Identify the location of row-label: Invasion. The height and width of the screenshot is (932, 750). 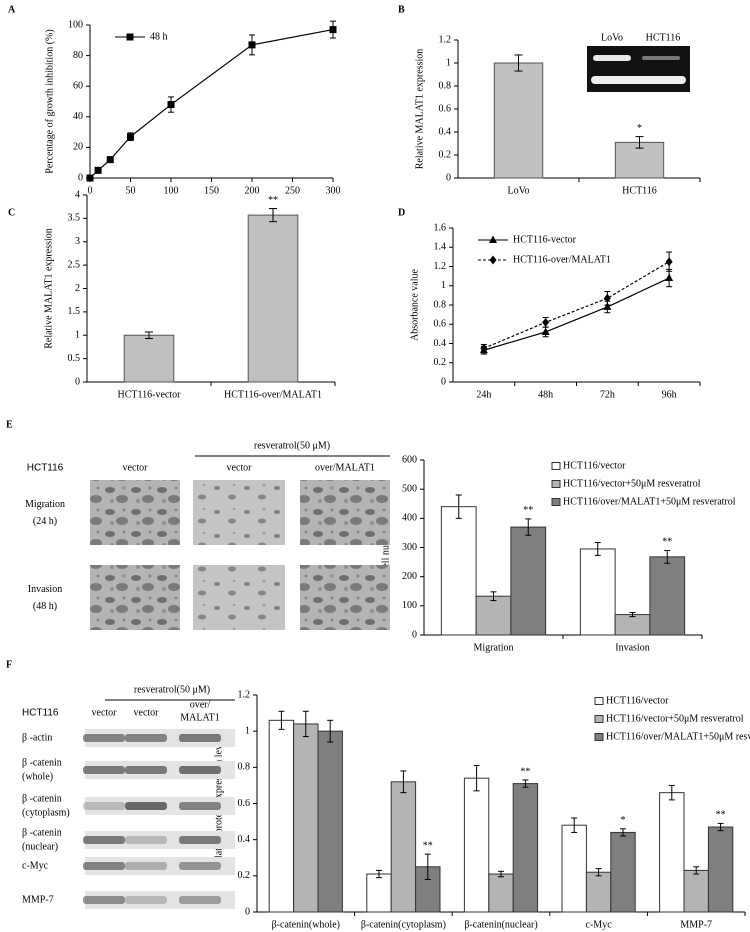
(45, 589).